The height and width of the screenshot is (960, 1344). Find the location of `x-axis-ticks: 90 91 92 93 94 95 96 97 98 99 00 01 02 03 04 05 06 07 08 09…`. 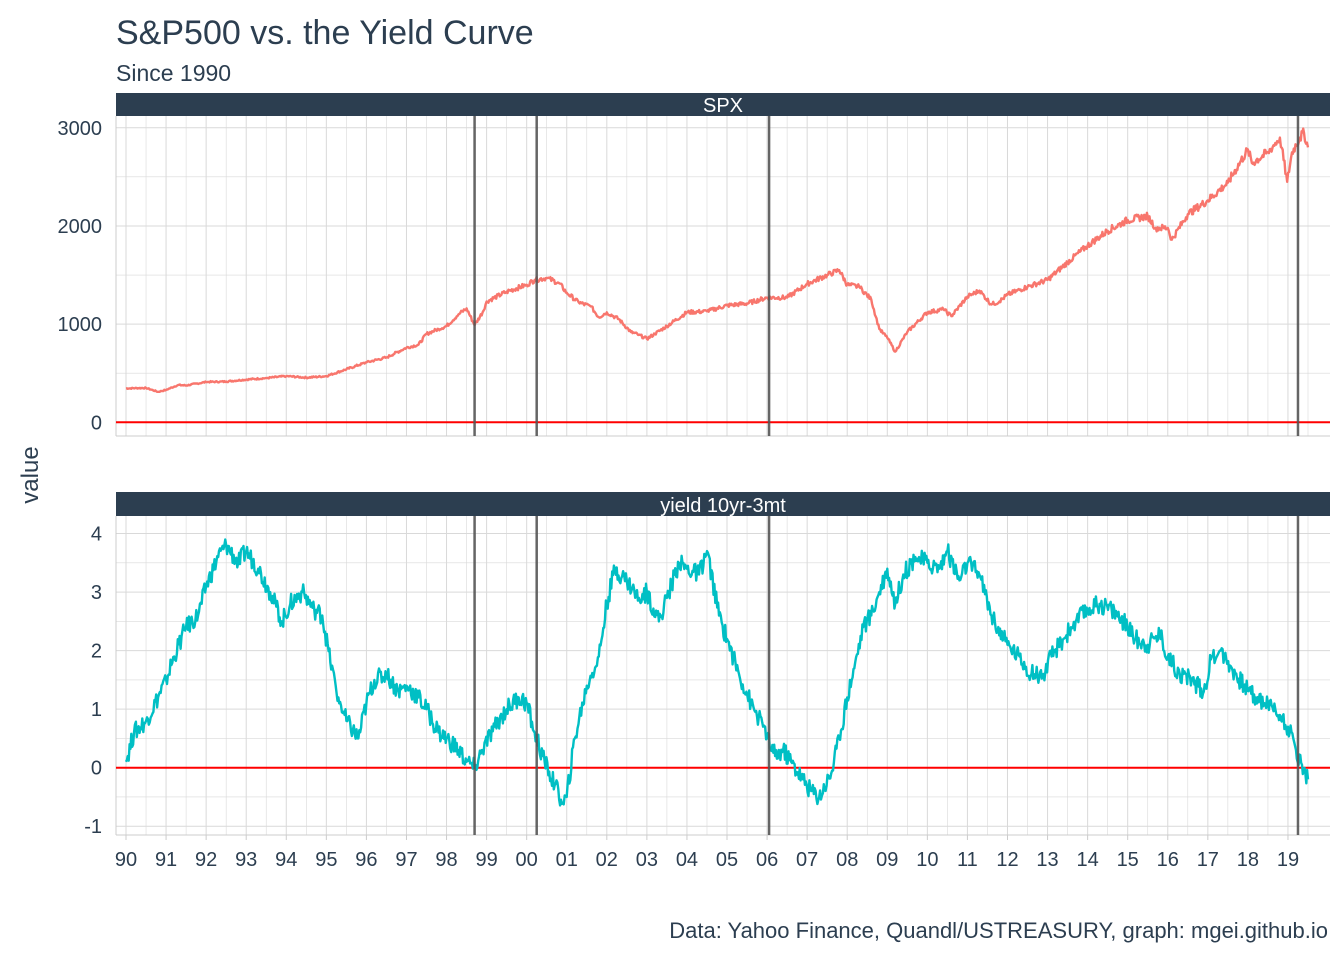

x-axis-ticks: 90 91 92 93 94 95 96 97 98 99 00 01 02 03 04 05 06 07 08 09… is located at coordinates (707, 853).